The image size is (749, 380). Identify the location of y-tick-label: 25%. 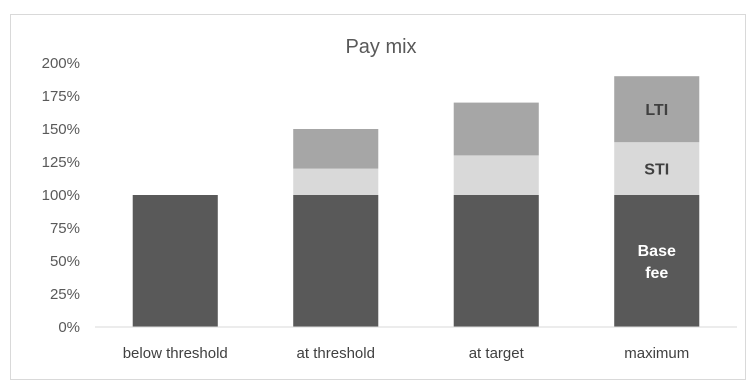
(65, 294).